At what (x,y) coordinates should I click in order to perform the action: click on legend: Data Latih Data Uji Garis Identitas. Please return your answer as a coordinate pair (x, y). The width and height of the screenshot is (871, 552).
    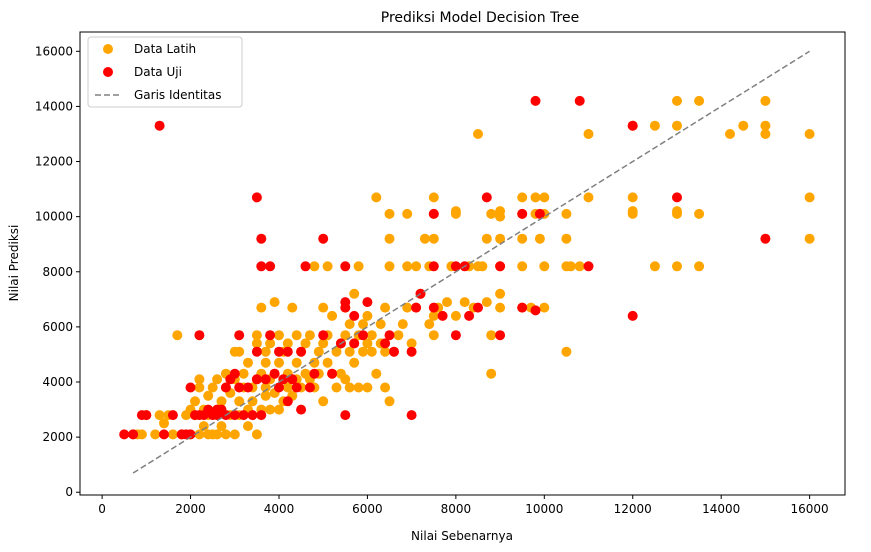
    Looking at the image, I should click on (165, 72).